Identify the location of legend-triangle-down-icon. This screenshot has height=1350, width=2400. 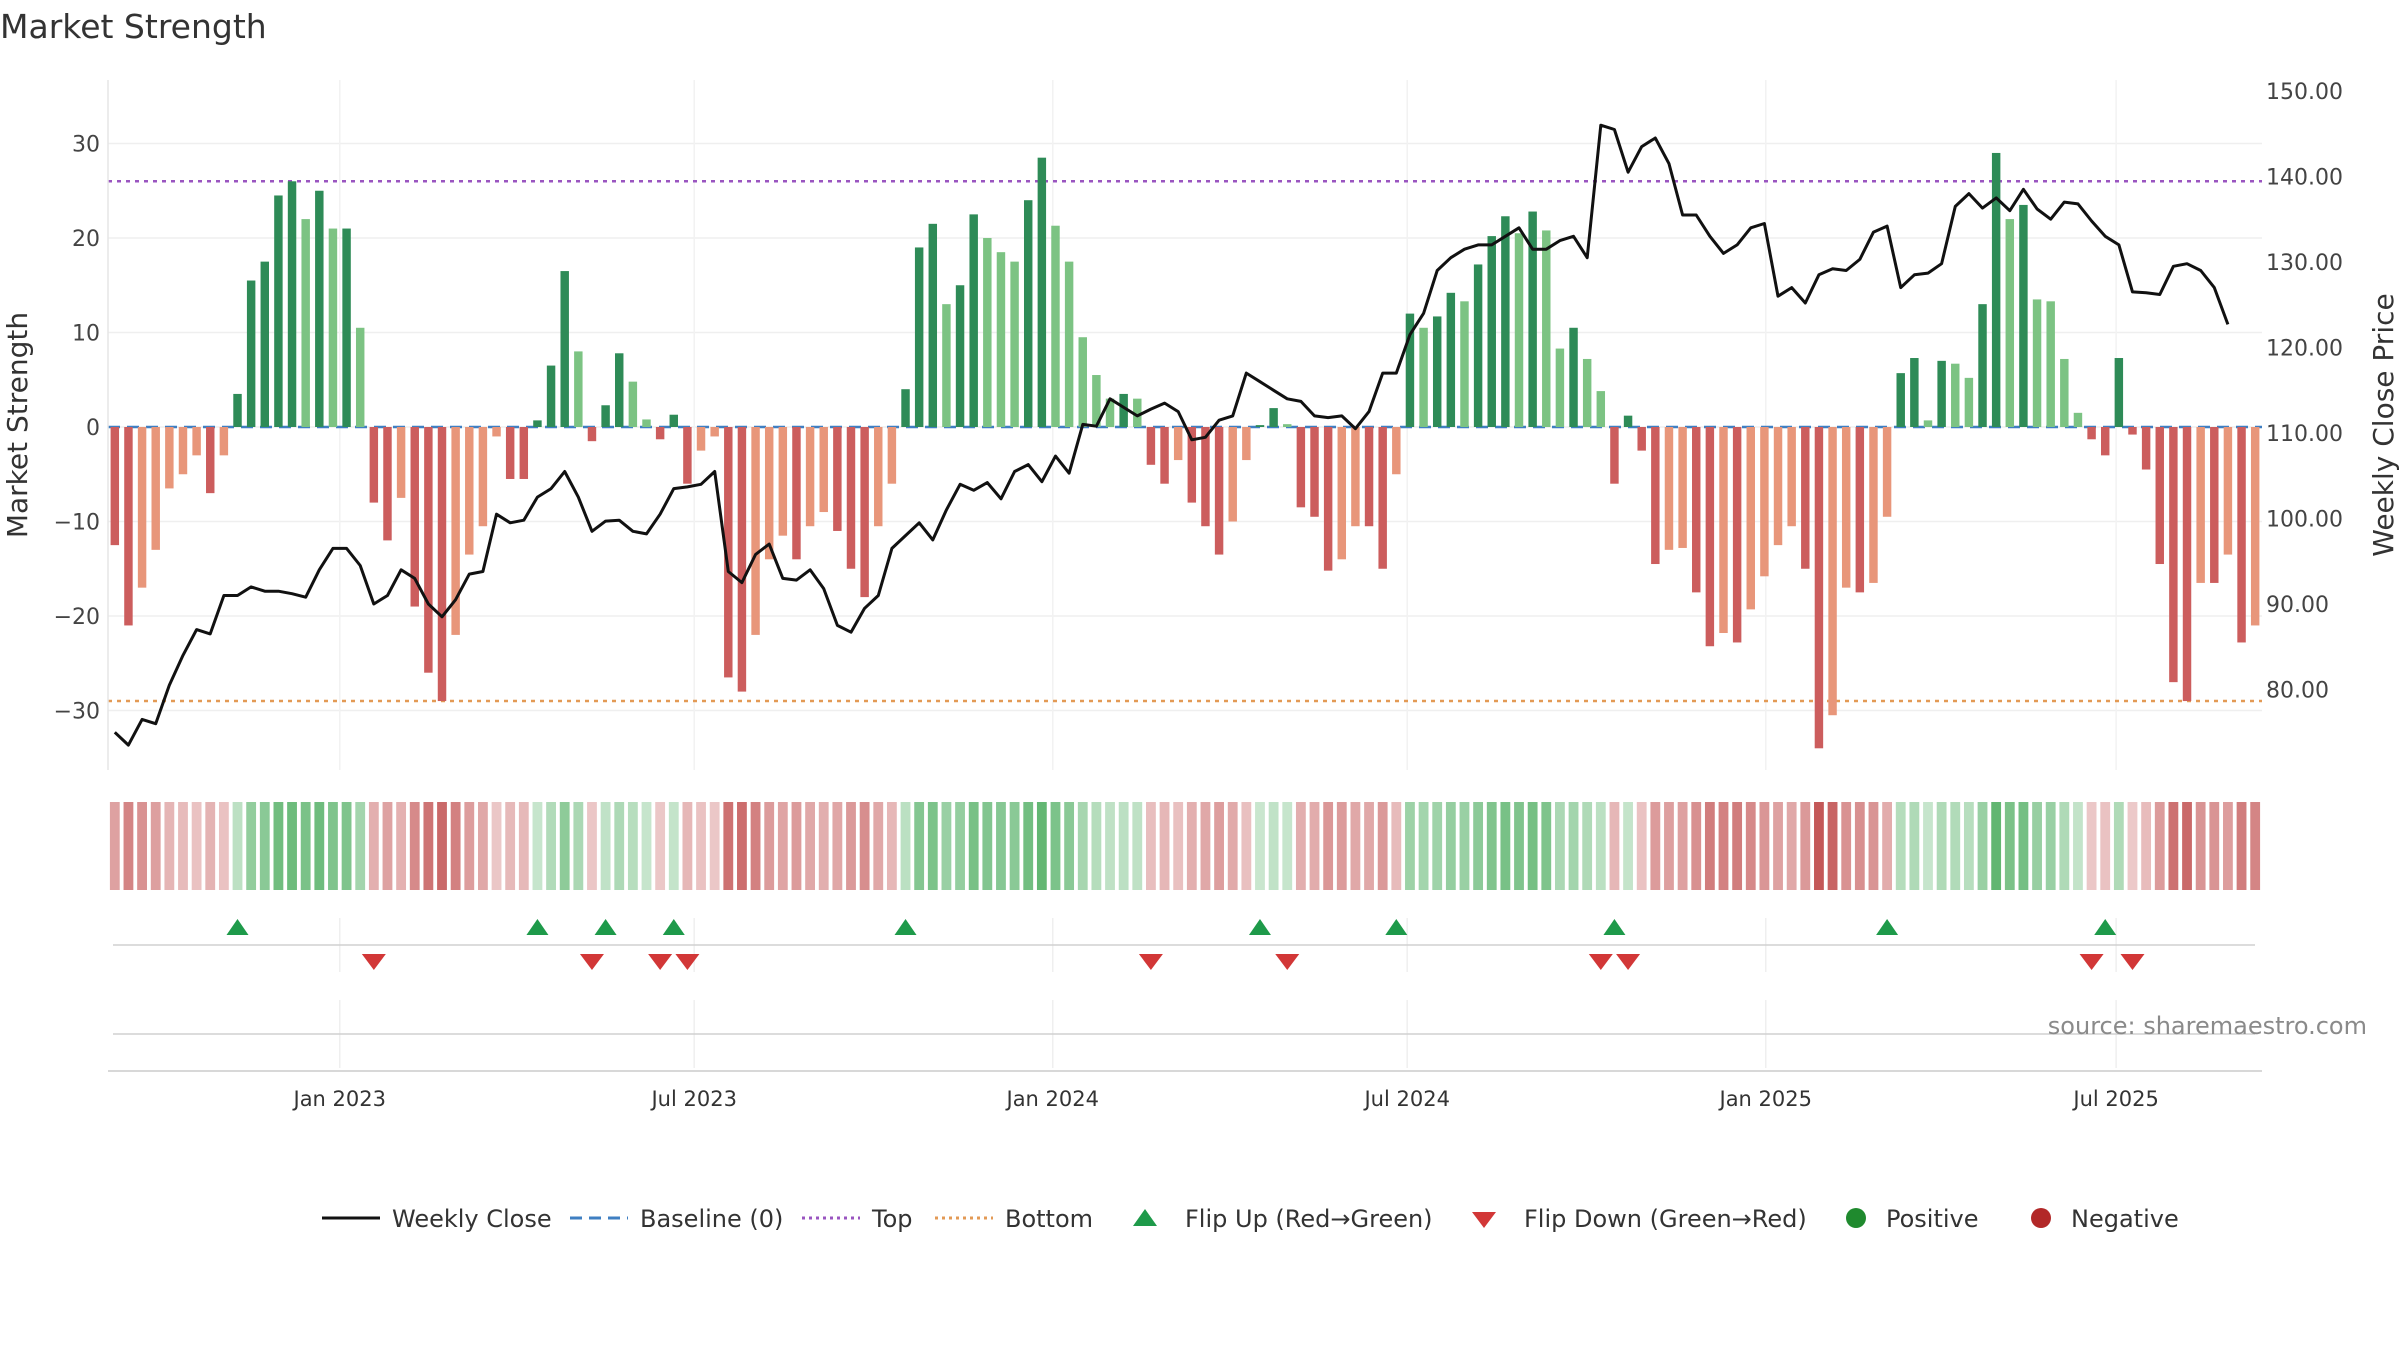
(1484, 1220).